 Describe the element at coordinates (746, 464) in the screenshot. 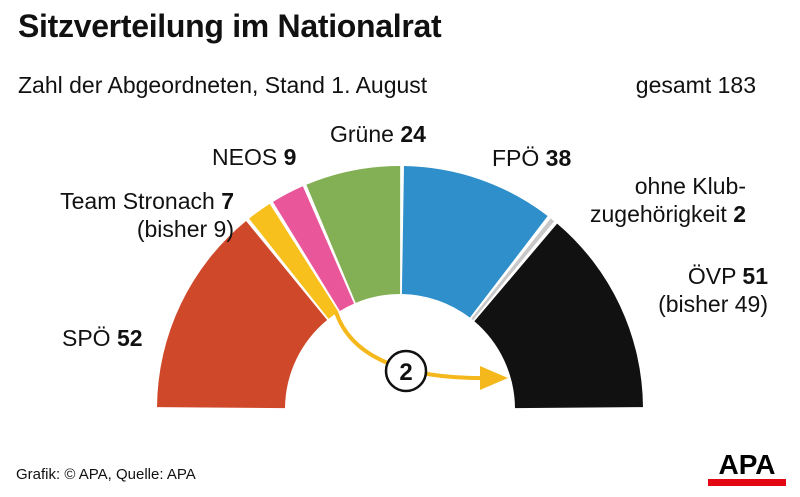

I see `apa-logo-text: APA` at that location.